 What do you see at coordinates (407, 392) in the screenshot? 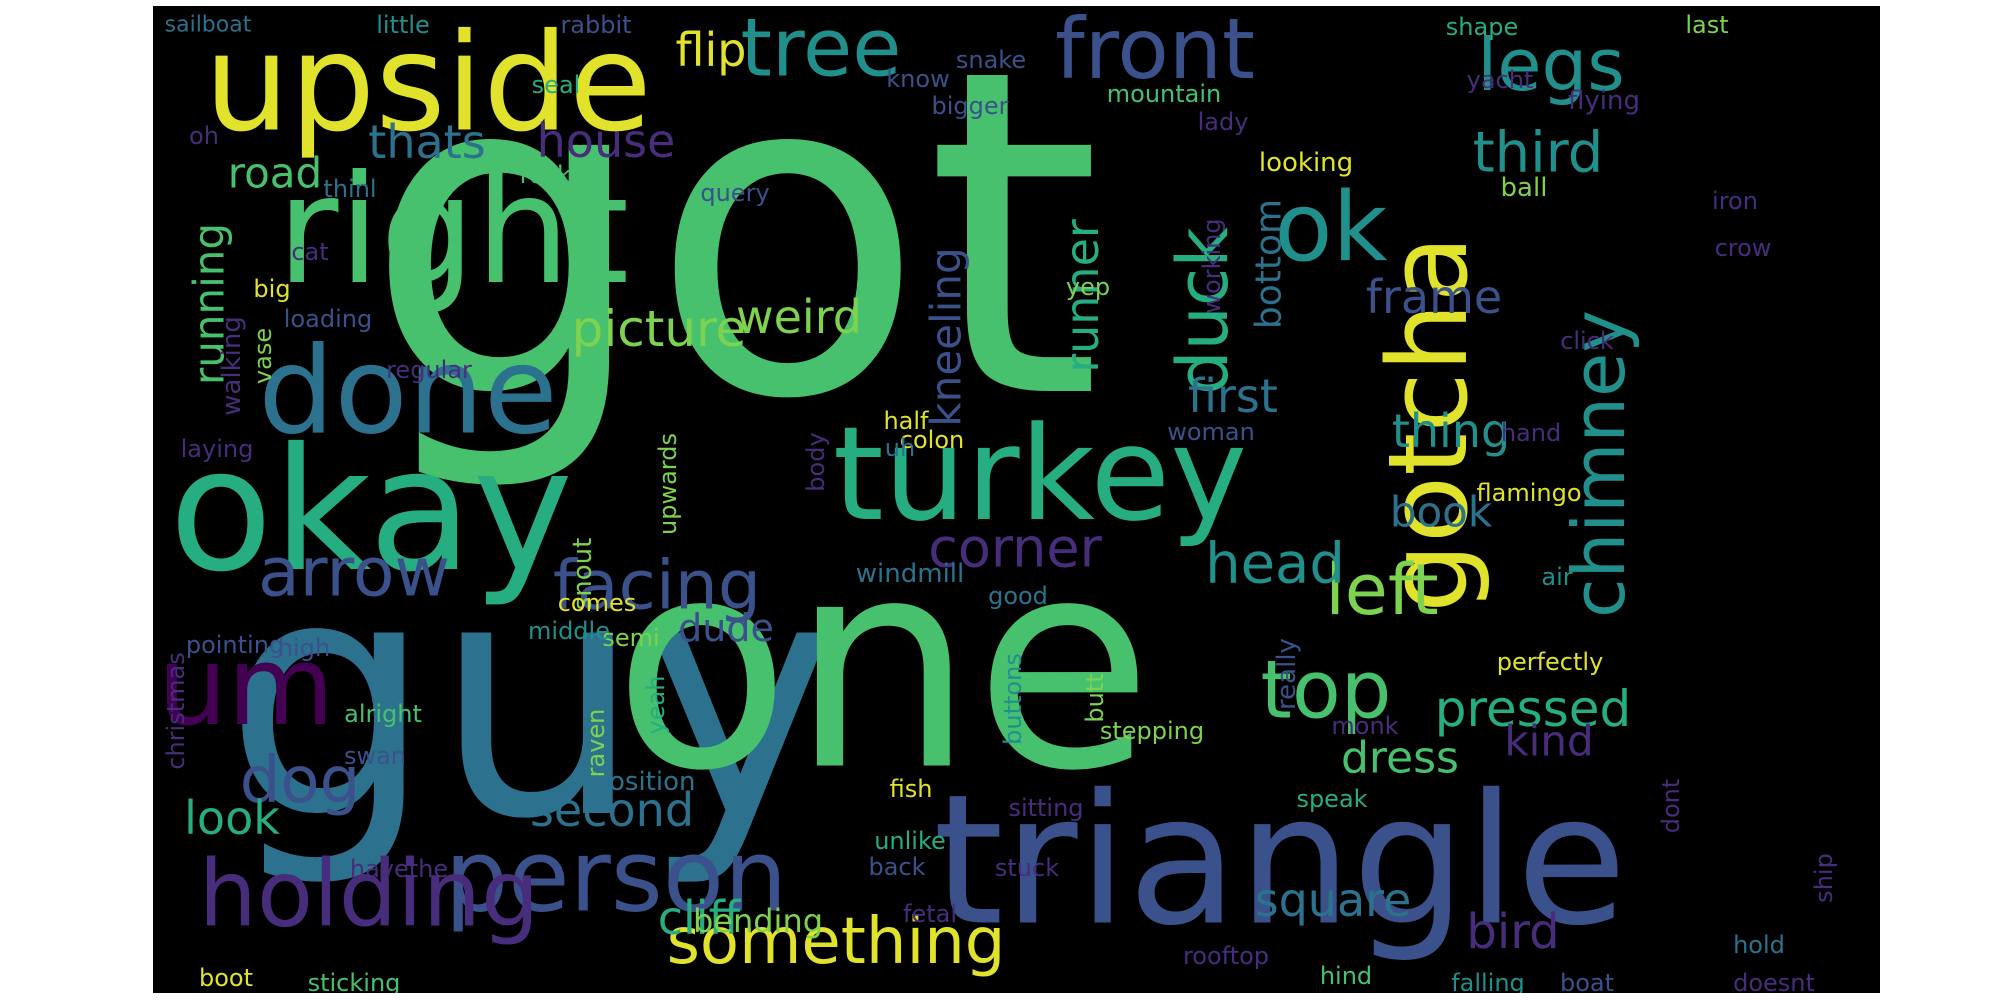
I see `cloud-word-done: done` at bounding box center [407, 392].